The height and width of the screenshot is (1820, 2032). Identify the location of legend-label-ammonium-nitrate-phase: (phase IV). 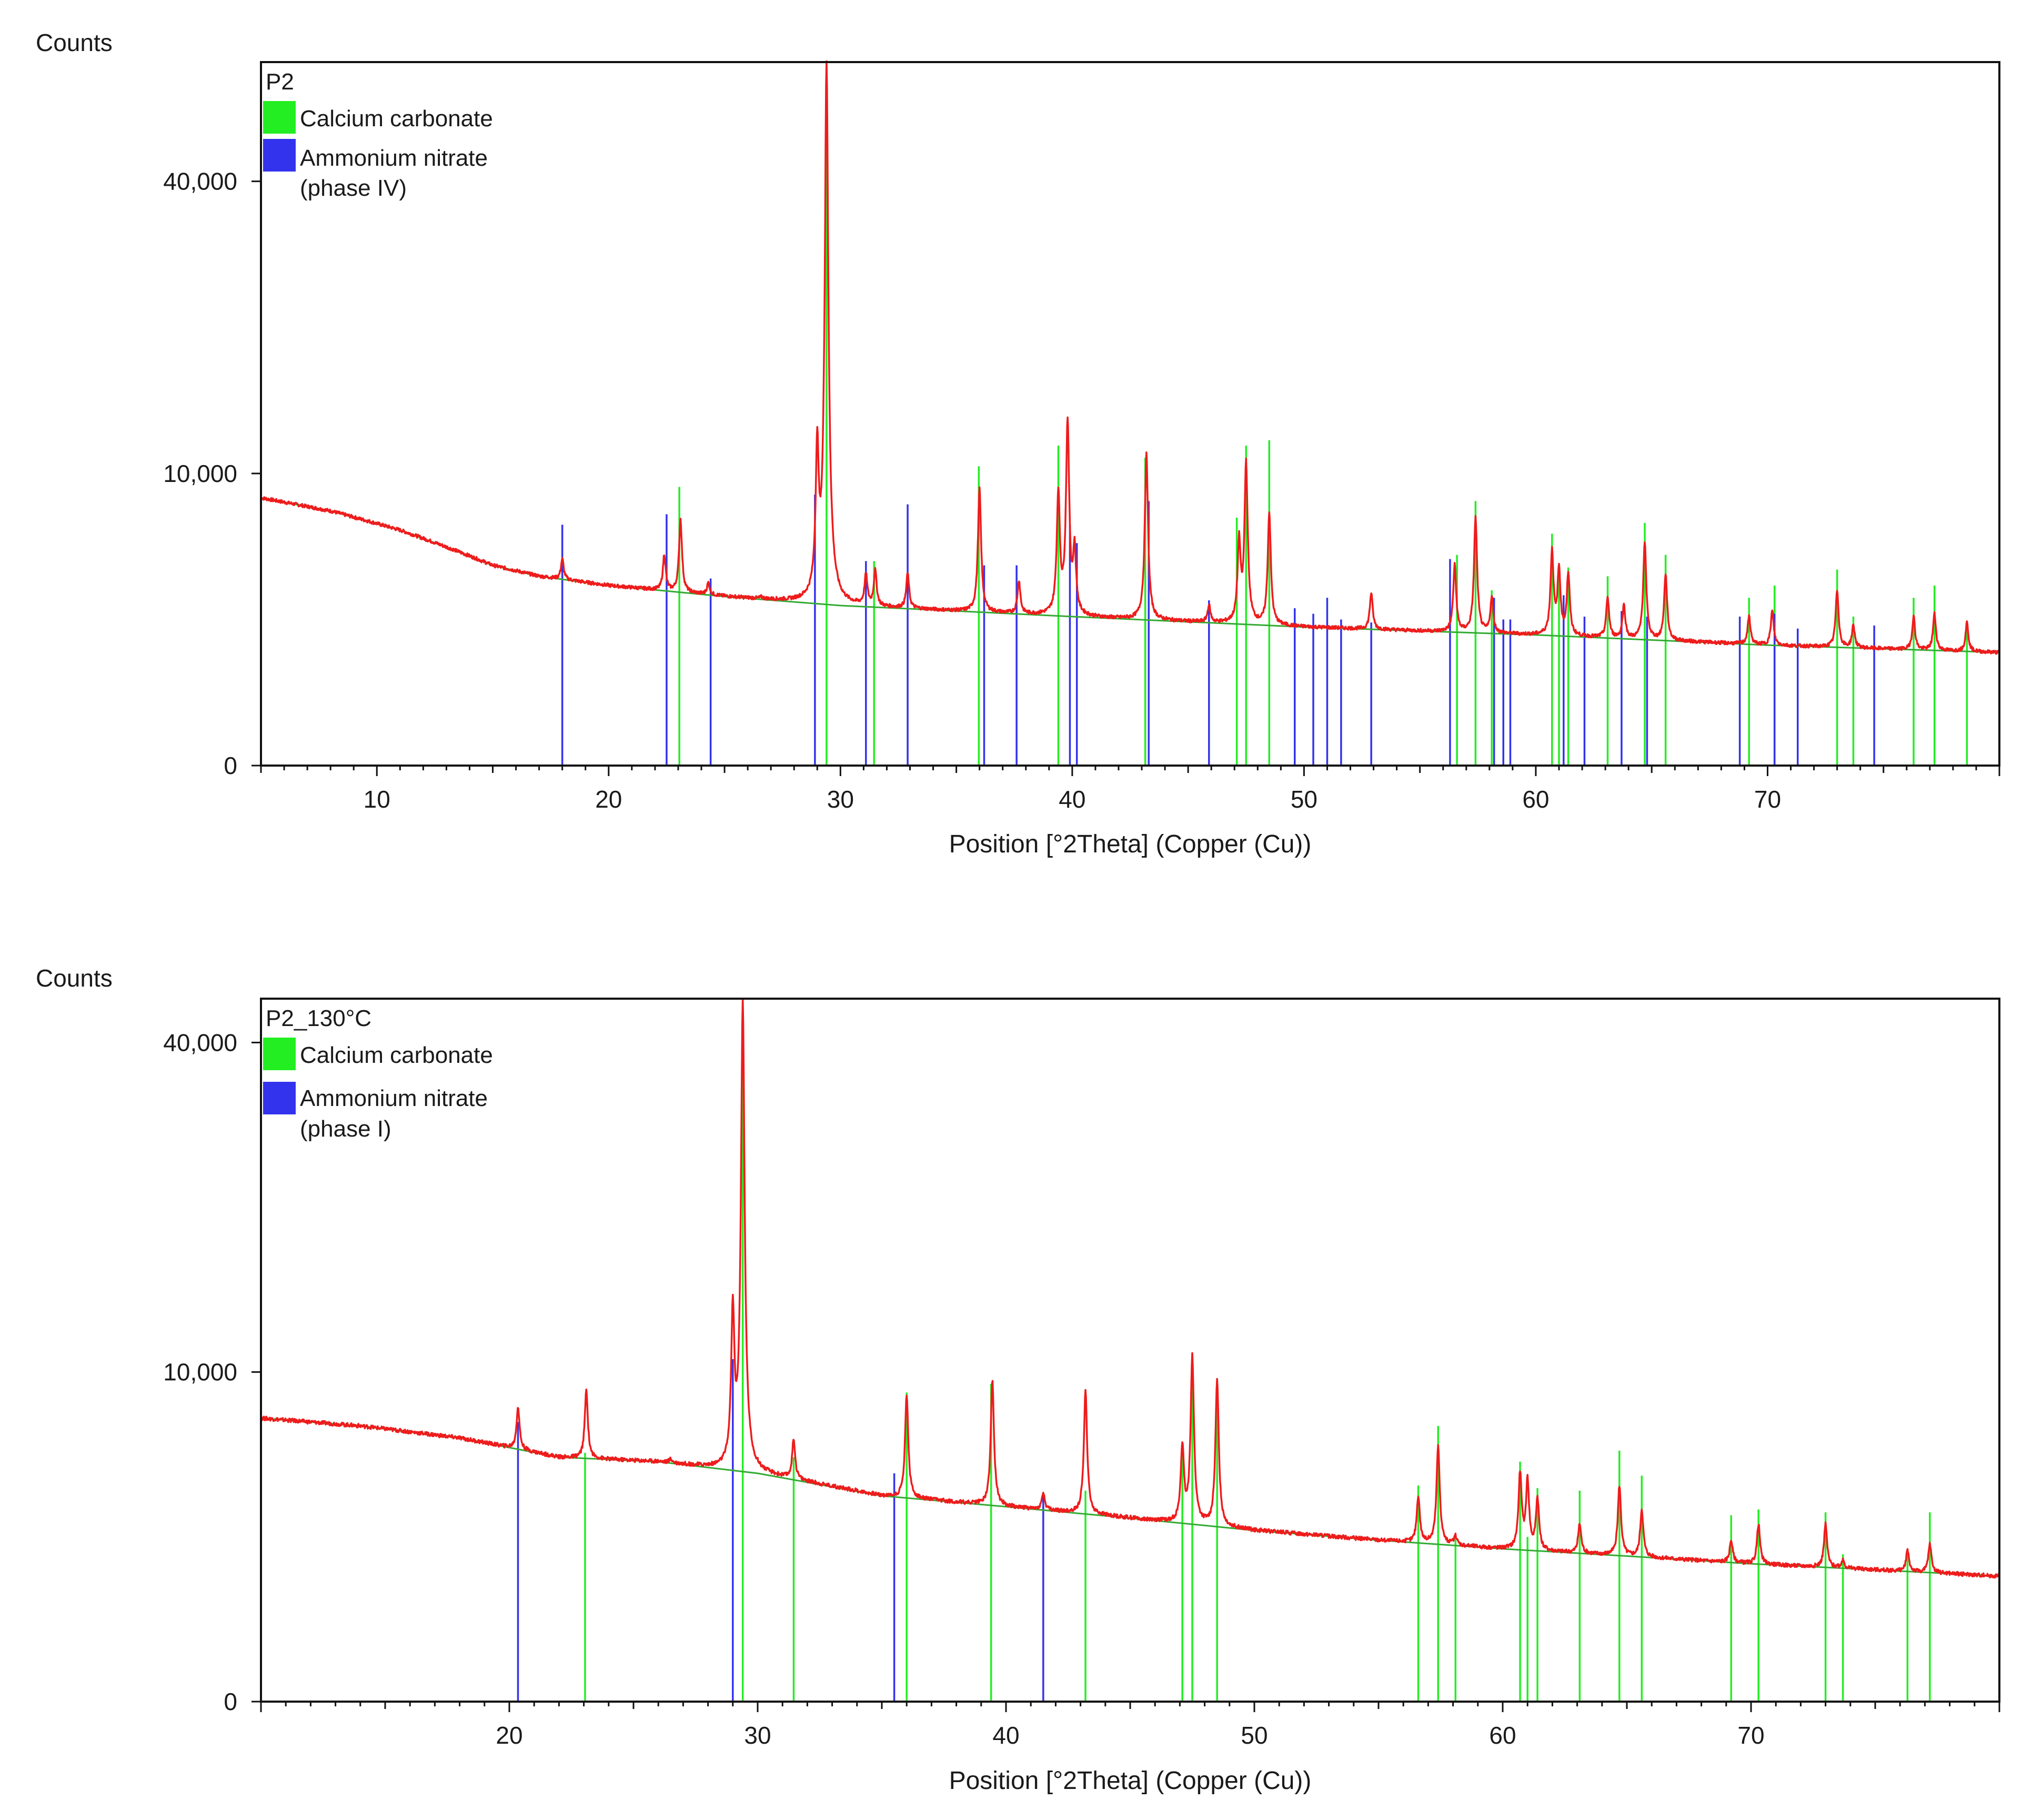
(353, 188).